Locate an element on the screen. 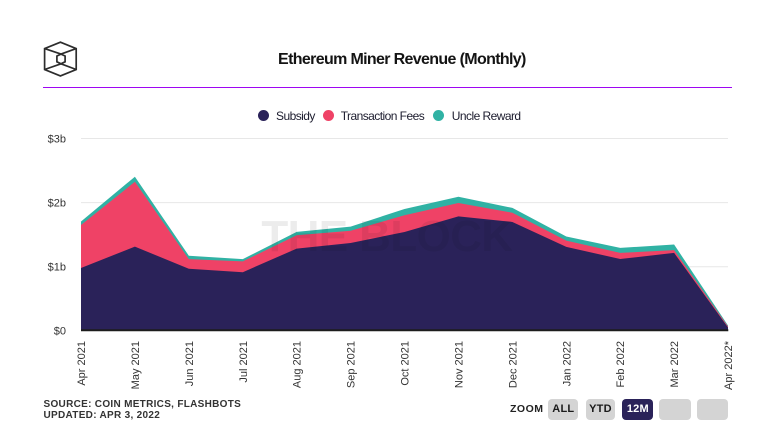 Image resolution: width=776 pixels, height=430 pixels. svg-text: THE BLOCK is located at coordinates (387, 236).